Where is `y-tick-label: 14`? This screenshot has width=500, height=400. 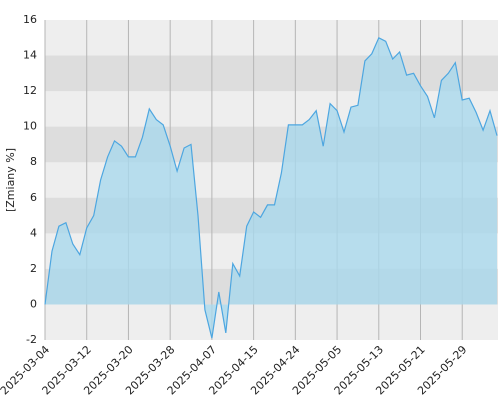
y-tick-label: 14 is located at coordinates (30, 55).